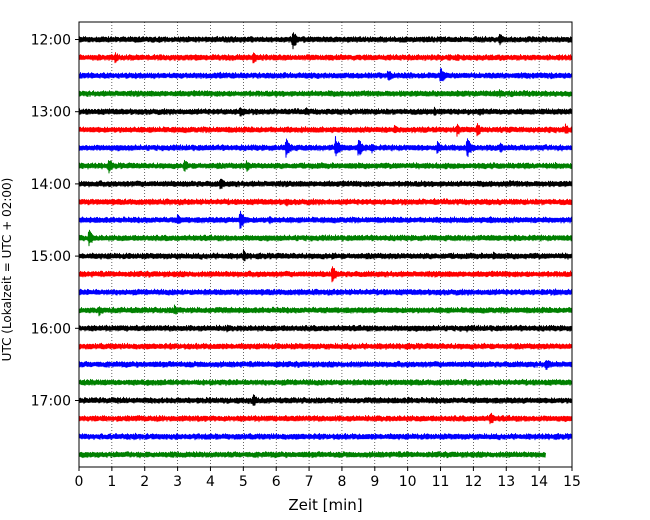 The width and height of the screenshot is (650, 520). What do you see at coordinates (243, 482) in the screenshot?
I see `x-tick-label: 5` at bounding box center [243, 482].